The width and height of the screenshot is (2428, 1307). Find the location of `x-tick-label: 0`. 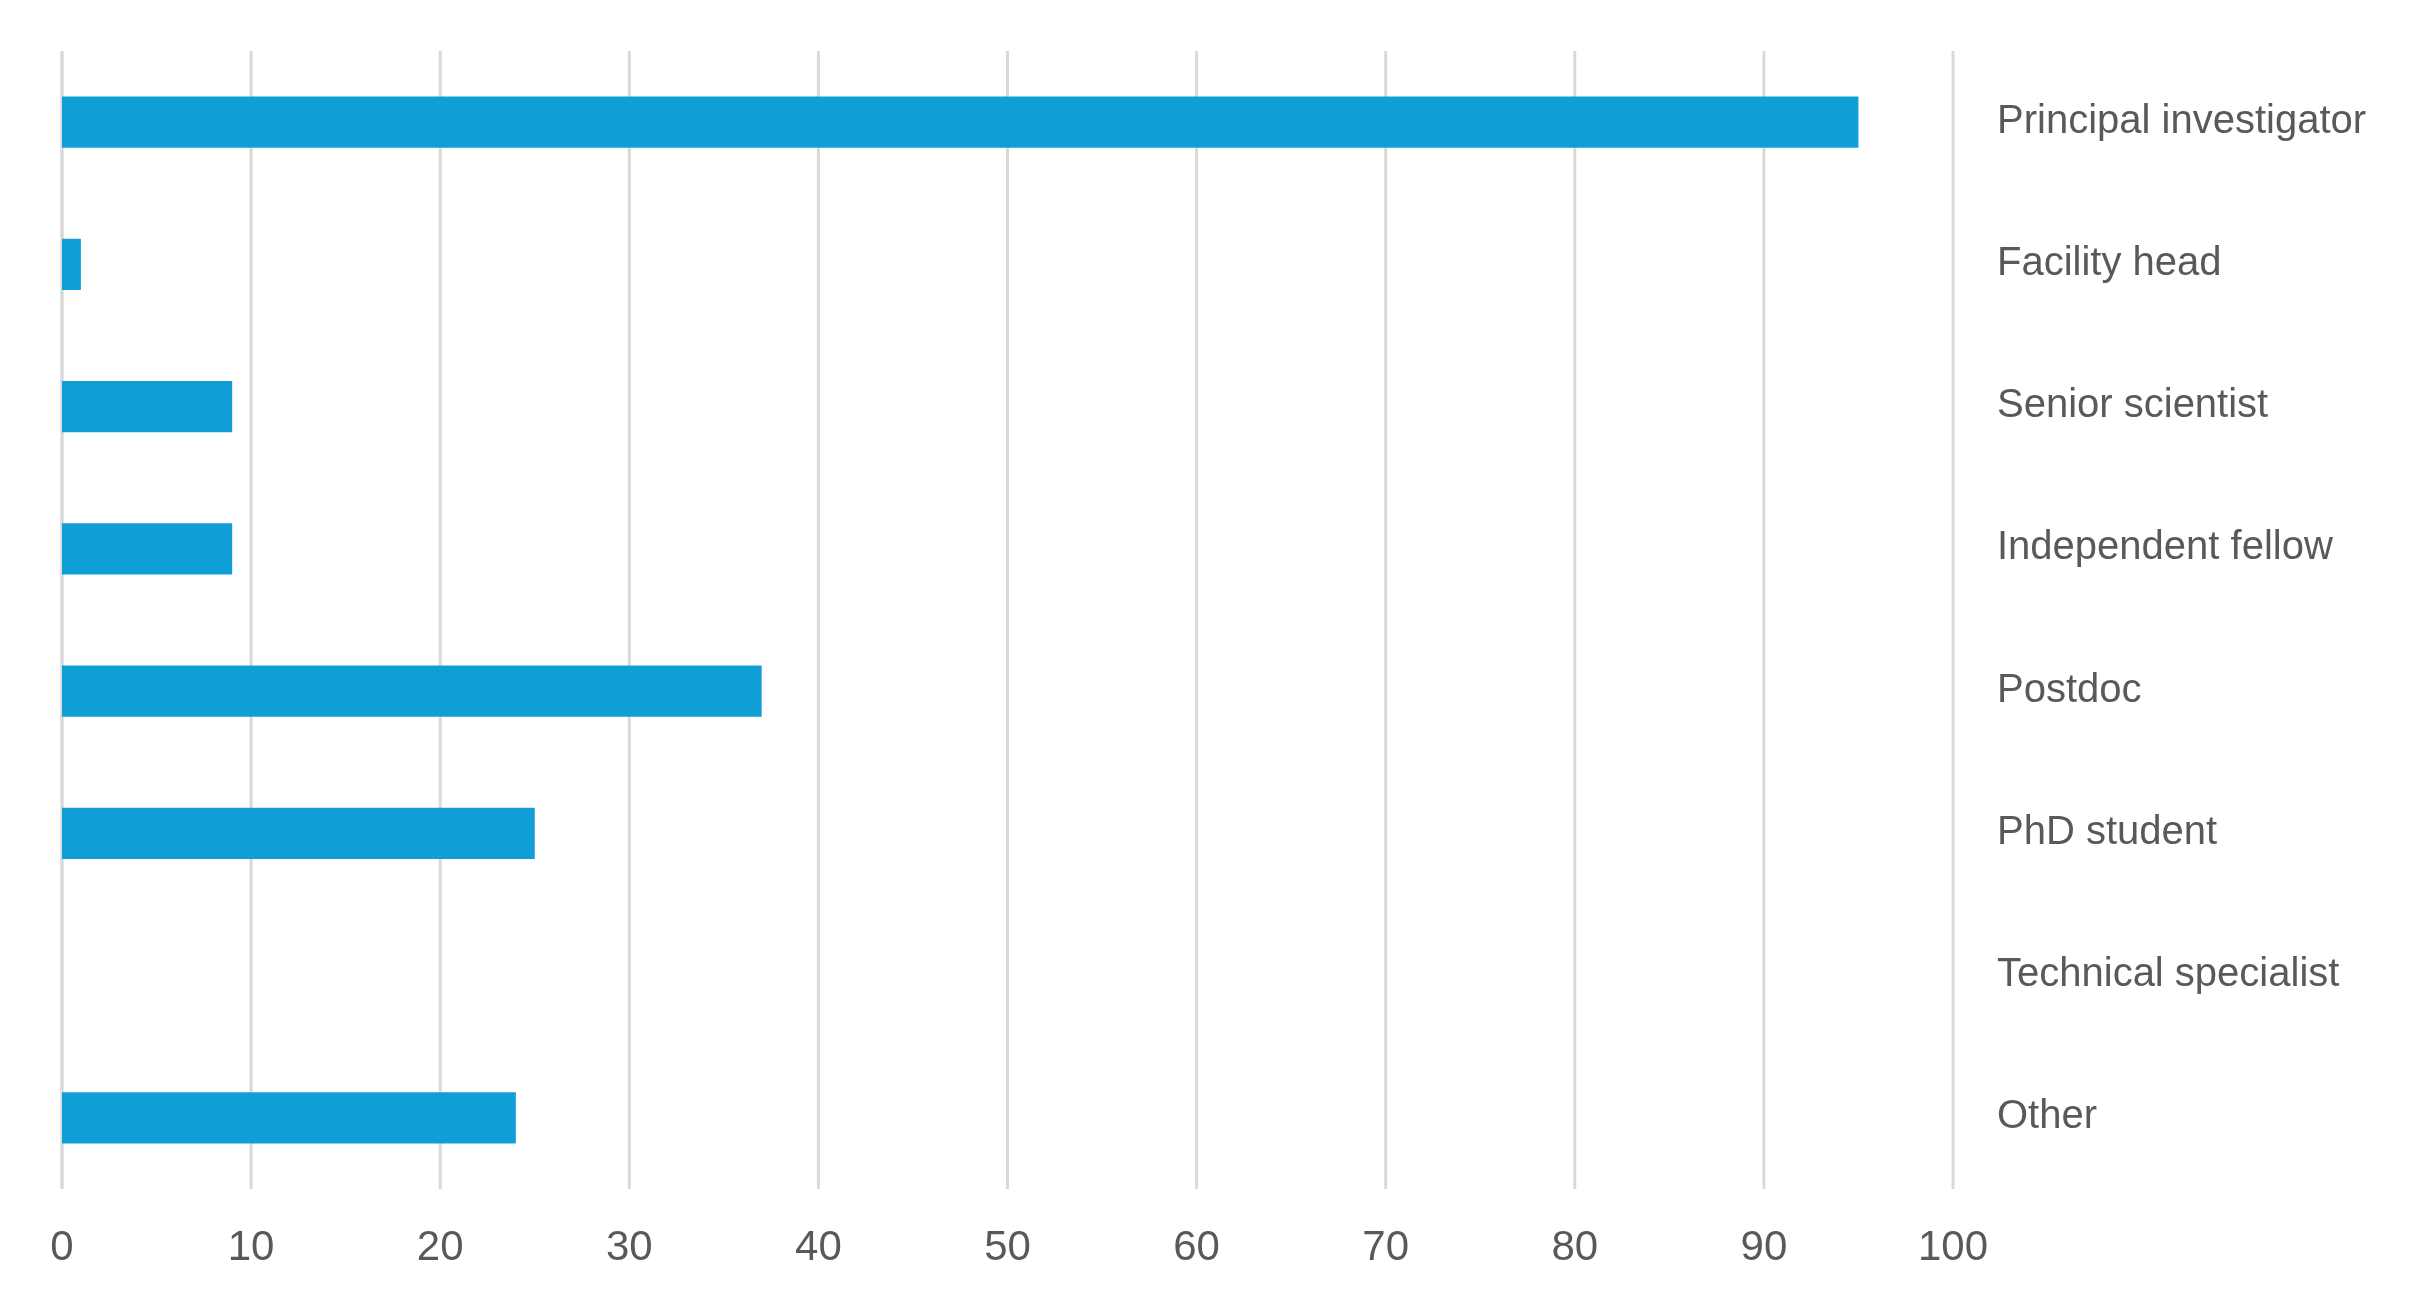

x-tick-label: 0 is located at coordinates (62, 1246).